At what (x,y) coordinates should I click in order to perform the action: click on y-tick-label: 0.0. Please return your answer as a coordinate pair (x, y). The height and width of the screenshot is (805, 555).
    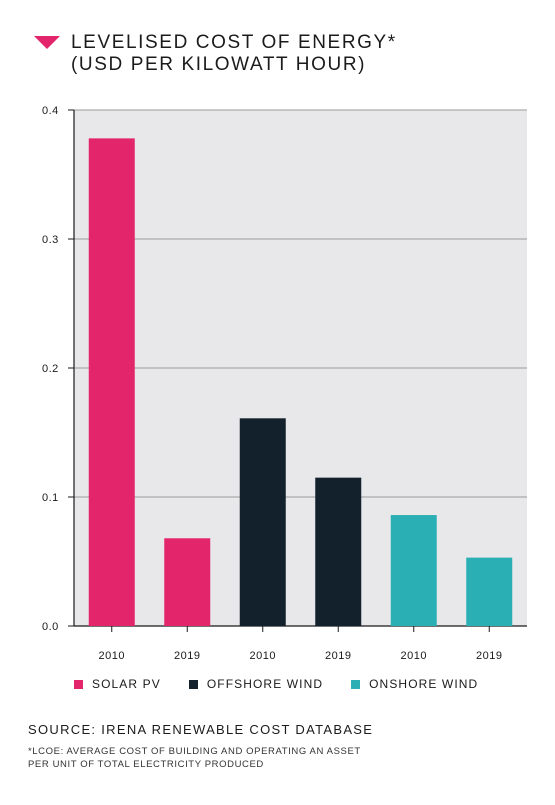
    Looking at the image, I should click on (50, 627).